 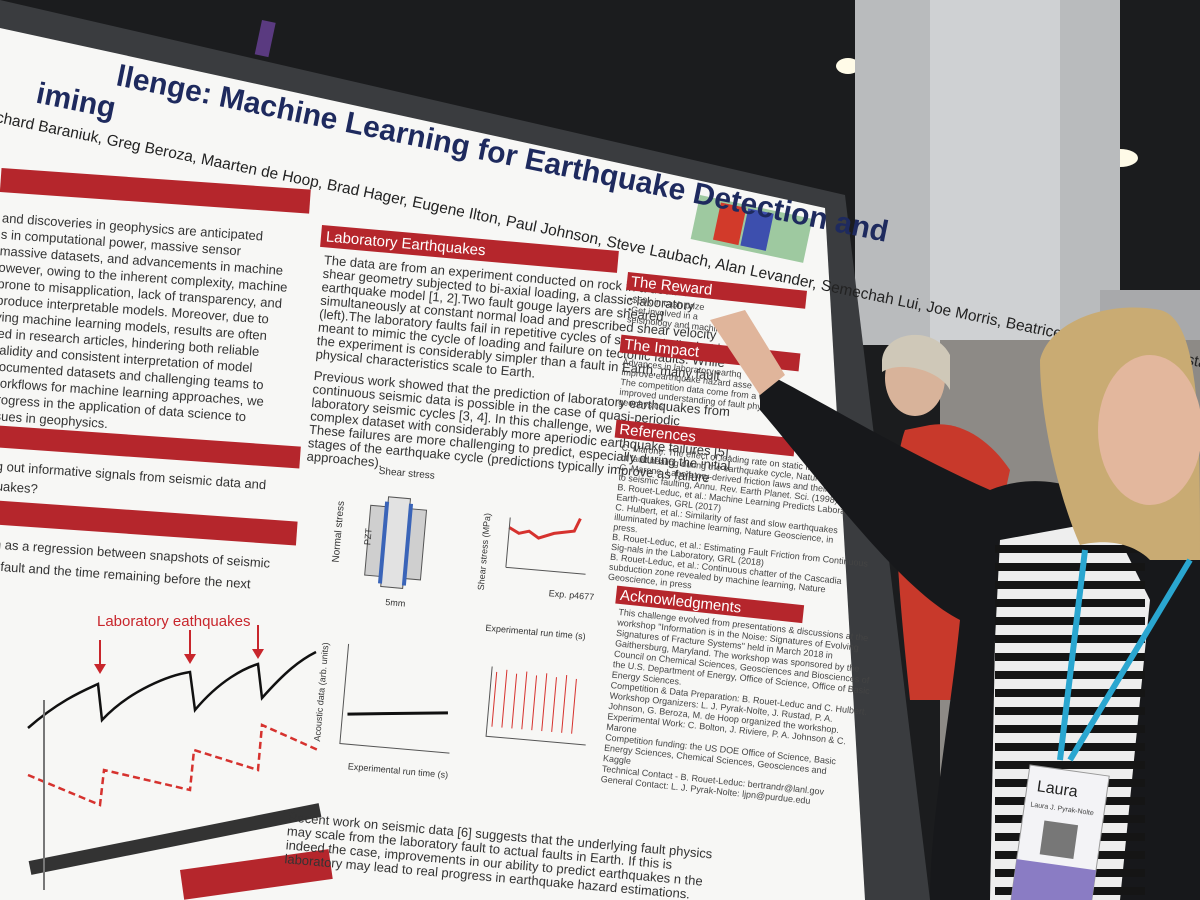 I want to click on figure-label: Laboratory eathquakes, so click(x=173, y=621).